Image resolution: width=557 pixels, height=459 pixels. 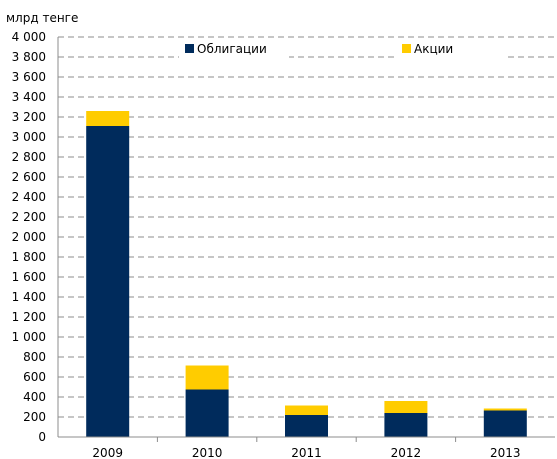 I want to click on y-tick-label: 400, so click(x=34, y=397).